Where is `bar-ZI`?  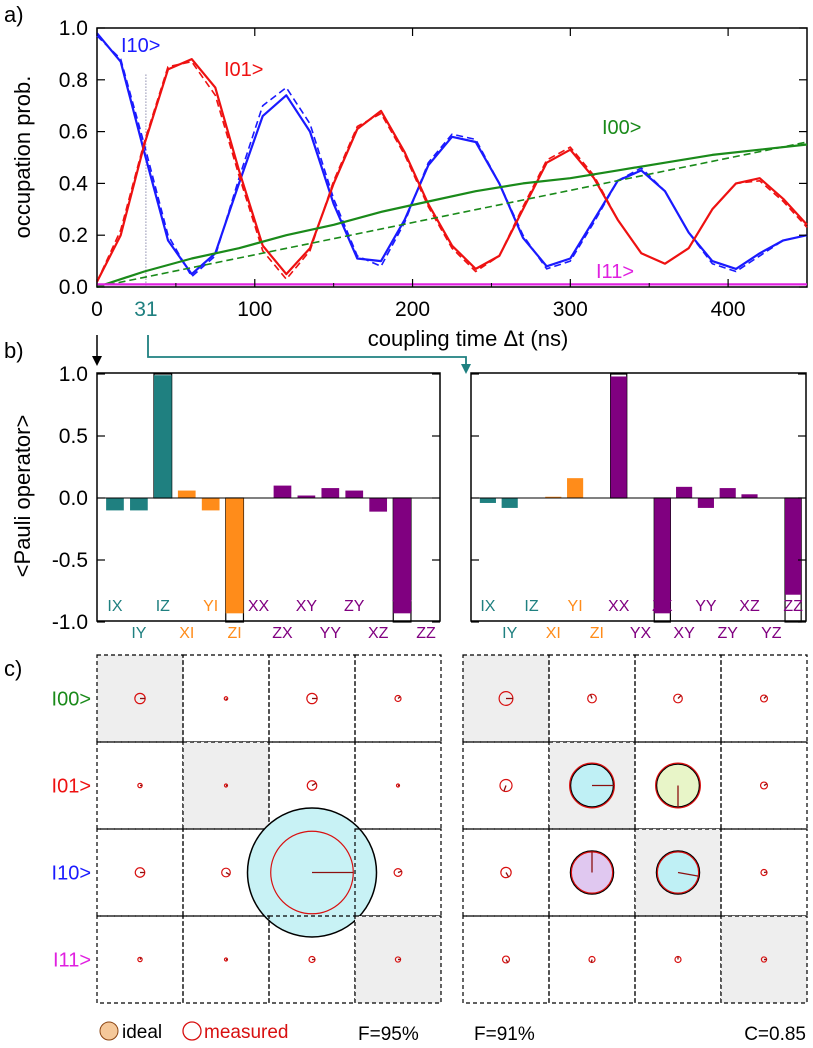 bar-ZI is located at coordinates (234, 556).